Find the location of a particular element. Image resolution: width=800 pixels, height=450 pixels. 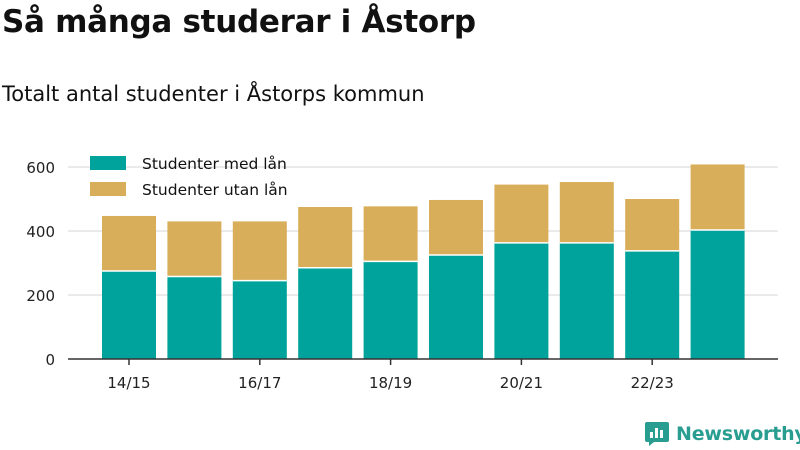

brand-logo: Newsworthy is located at coordinates (722, 434).